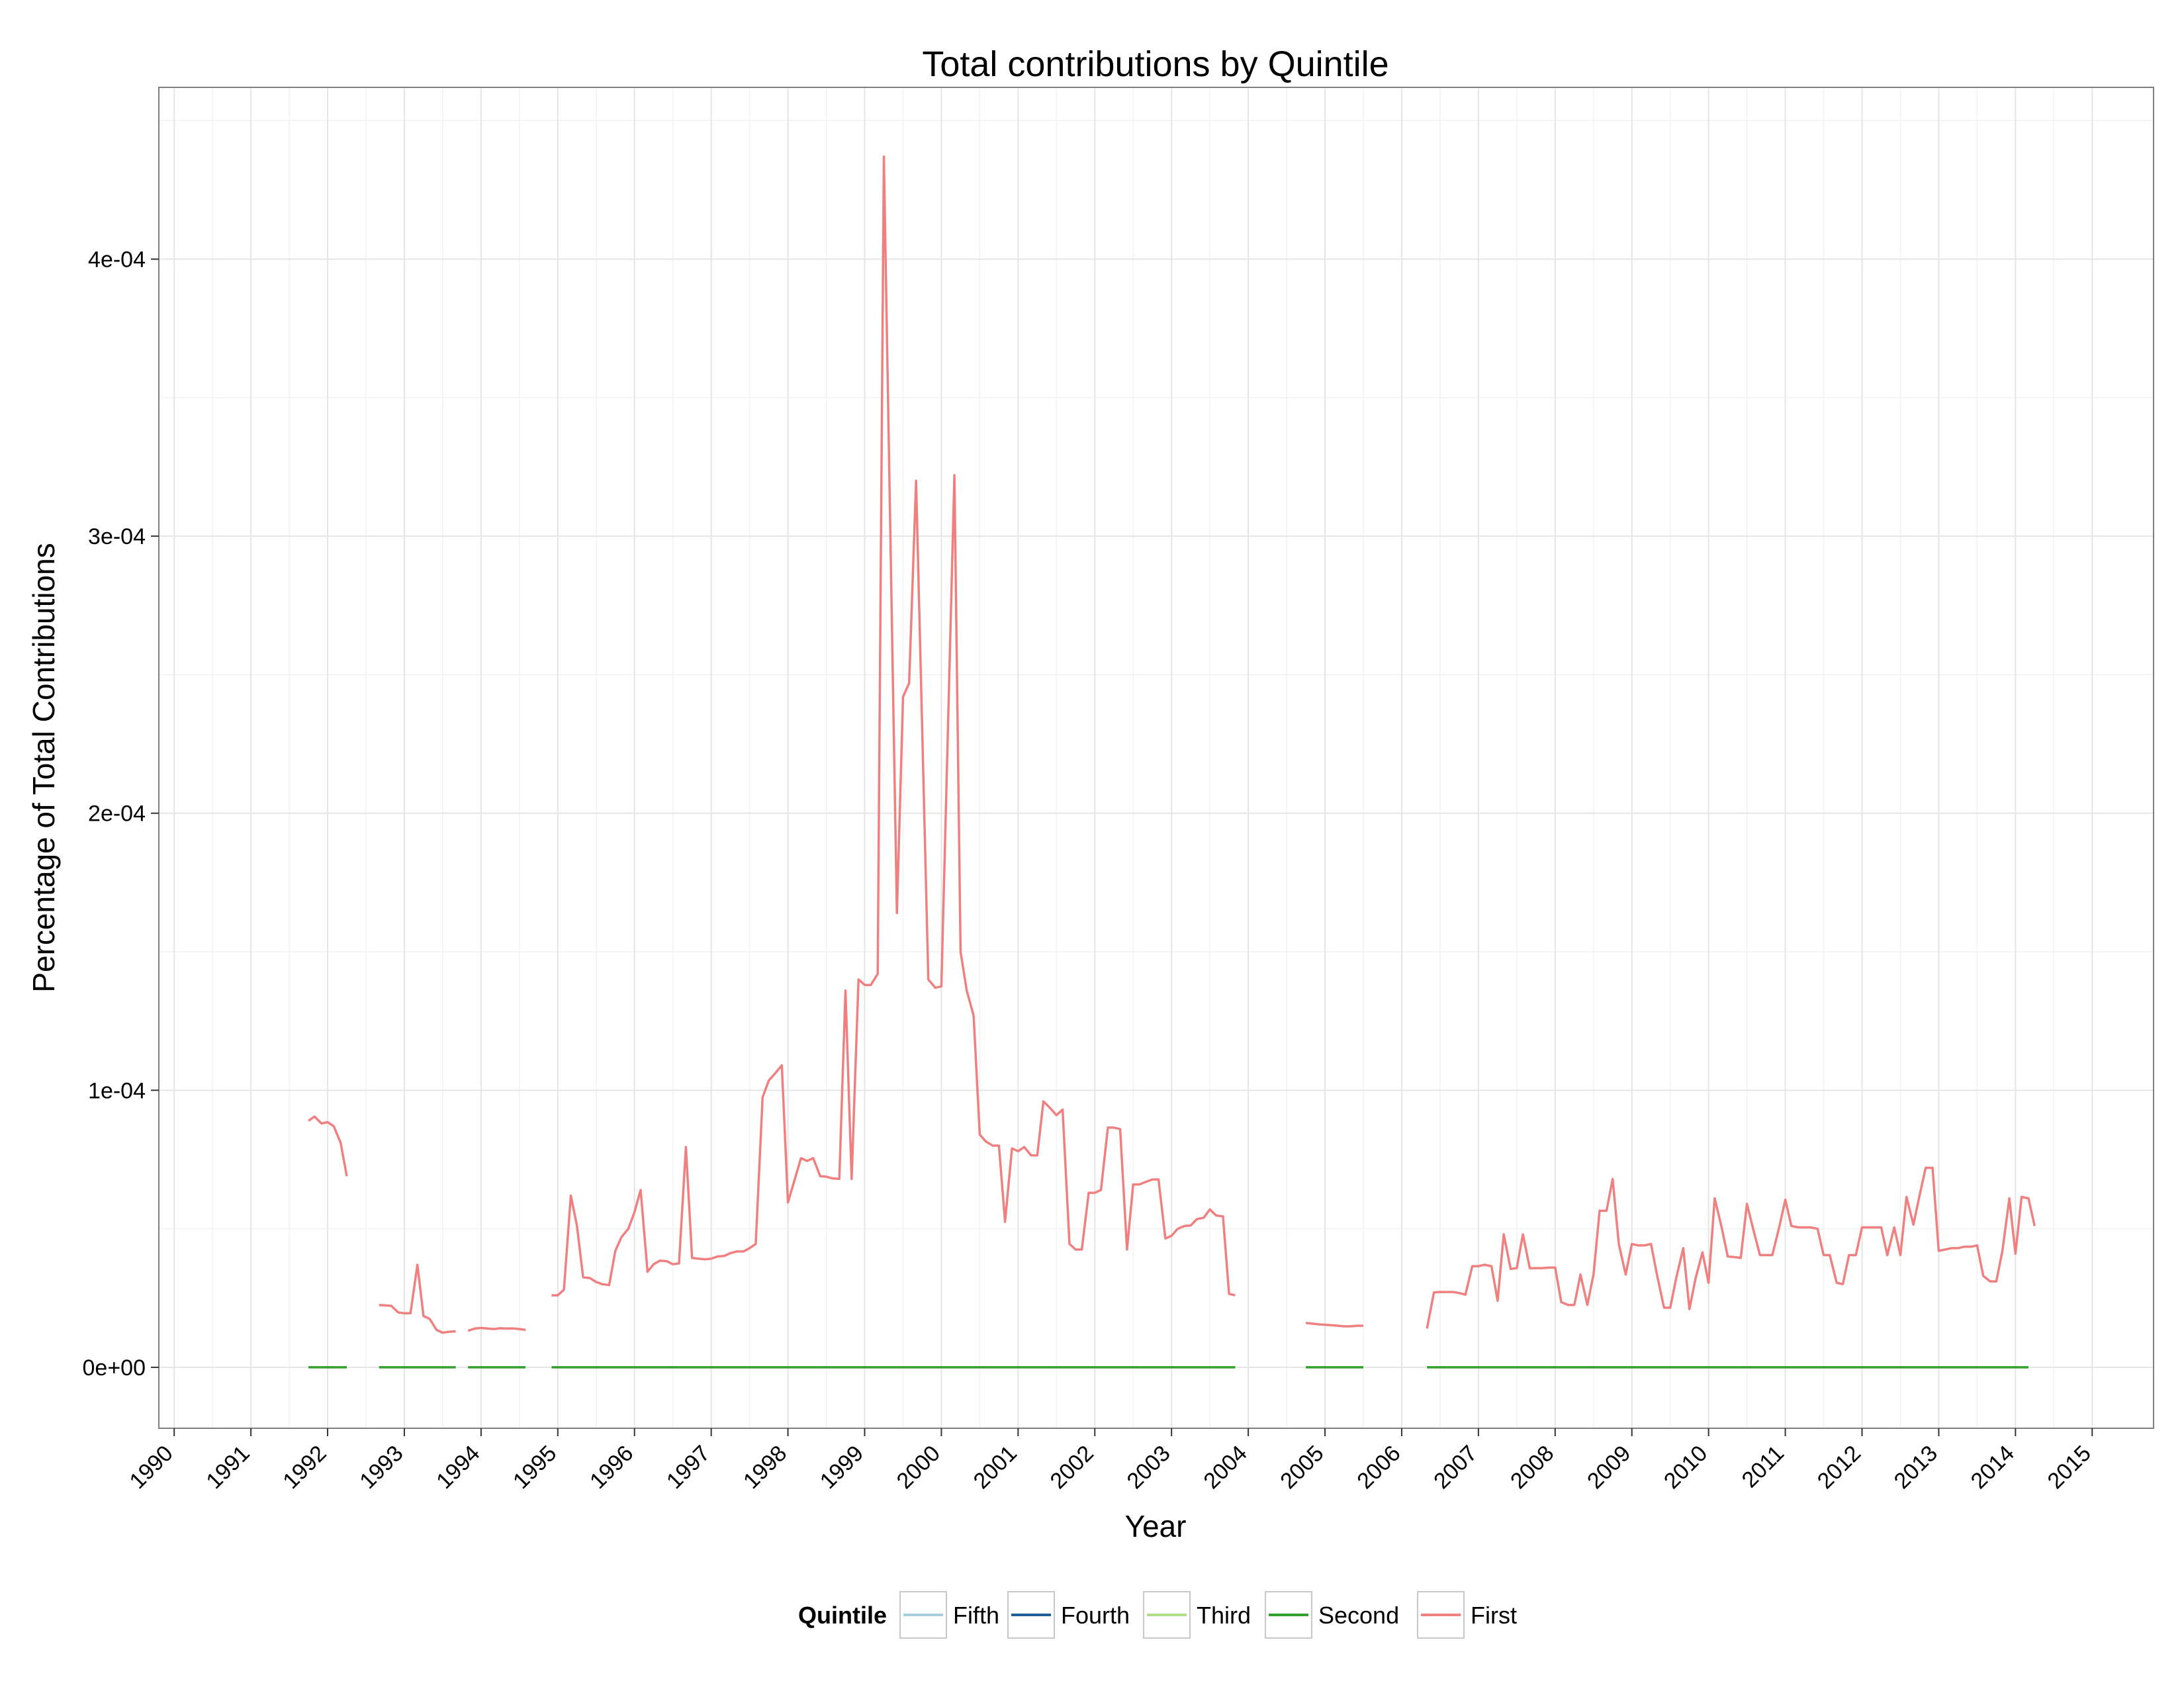 Image resolution: width=2184 pixels, height=1691 pixels. What do you see at coordinates (842, 1615) in the screenshot?
I see `legend-title: Quintile` at bounding box center [842, 1615].